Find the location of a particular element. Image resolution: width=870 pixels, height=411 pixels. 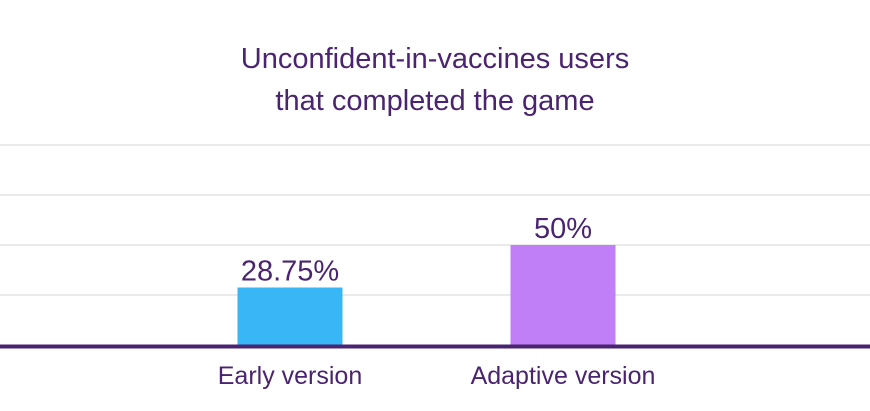

category-label-0: Early version is located at coordinates (290, 376).